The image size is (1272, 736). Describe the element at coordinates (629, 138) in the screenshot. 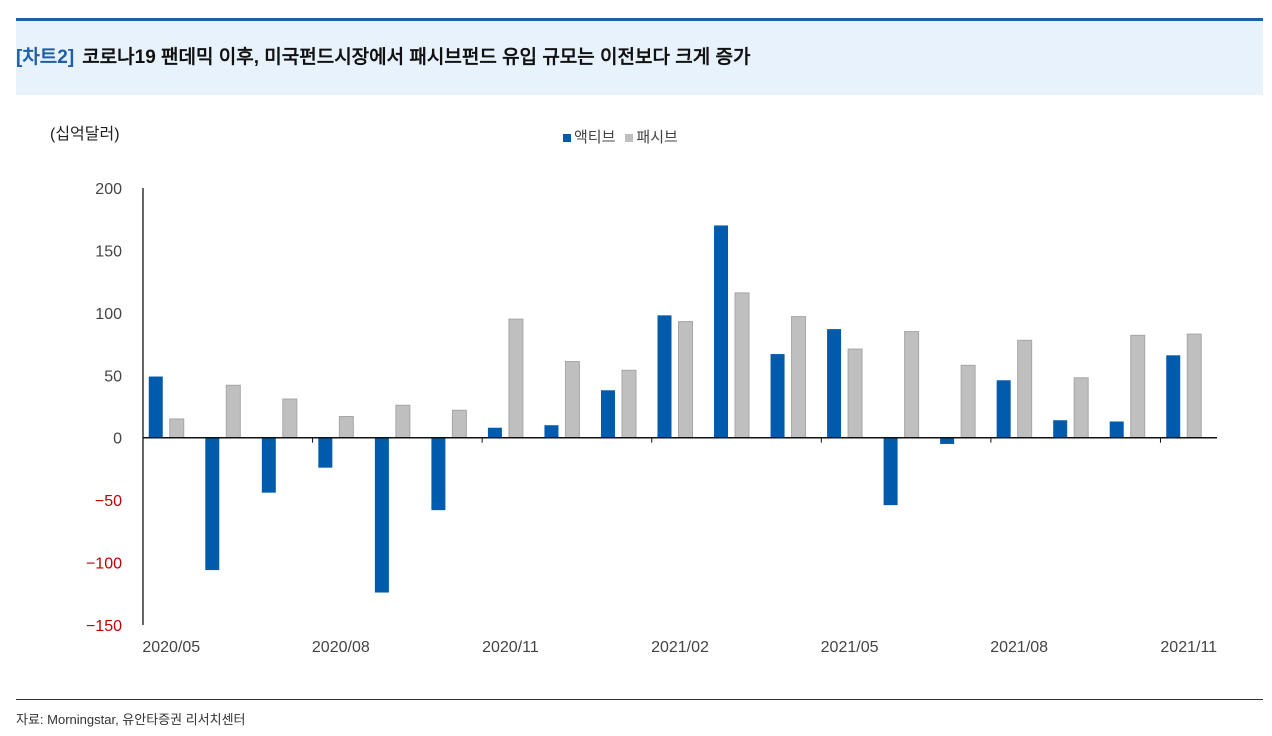

I see `legend-swatch-passive` at that location.